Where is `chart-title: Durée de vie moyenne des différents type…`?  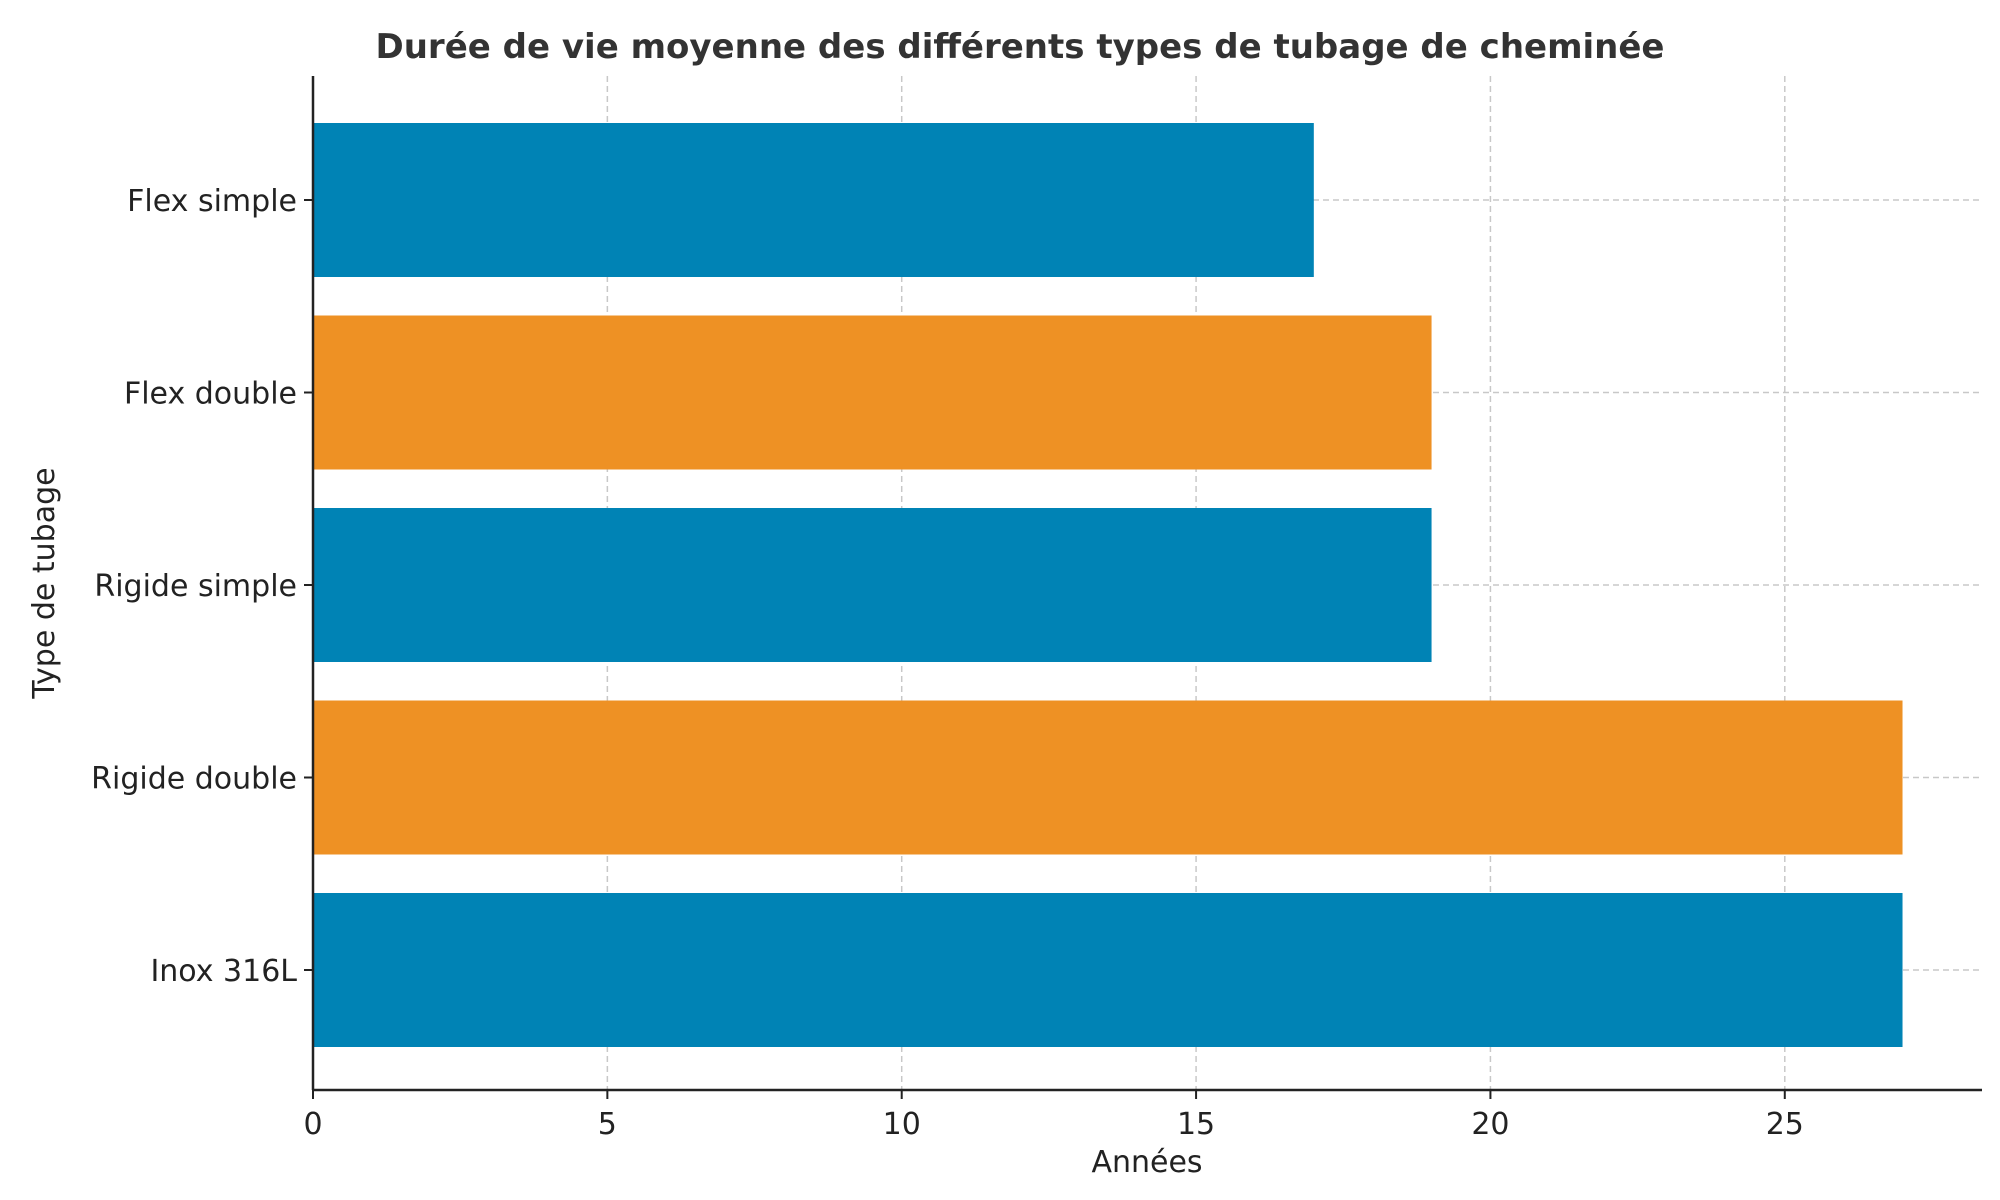
chart-title: Durée de vie moyenne des différents type… is located at coordinates (1020, 47).